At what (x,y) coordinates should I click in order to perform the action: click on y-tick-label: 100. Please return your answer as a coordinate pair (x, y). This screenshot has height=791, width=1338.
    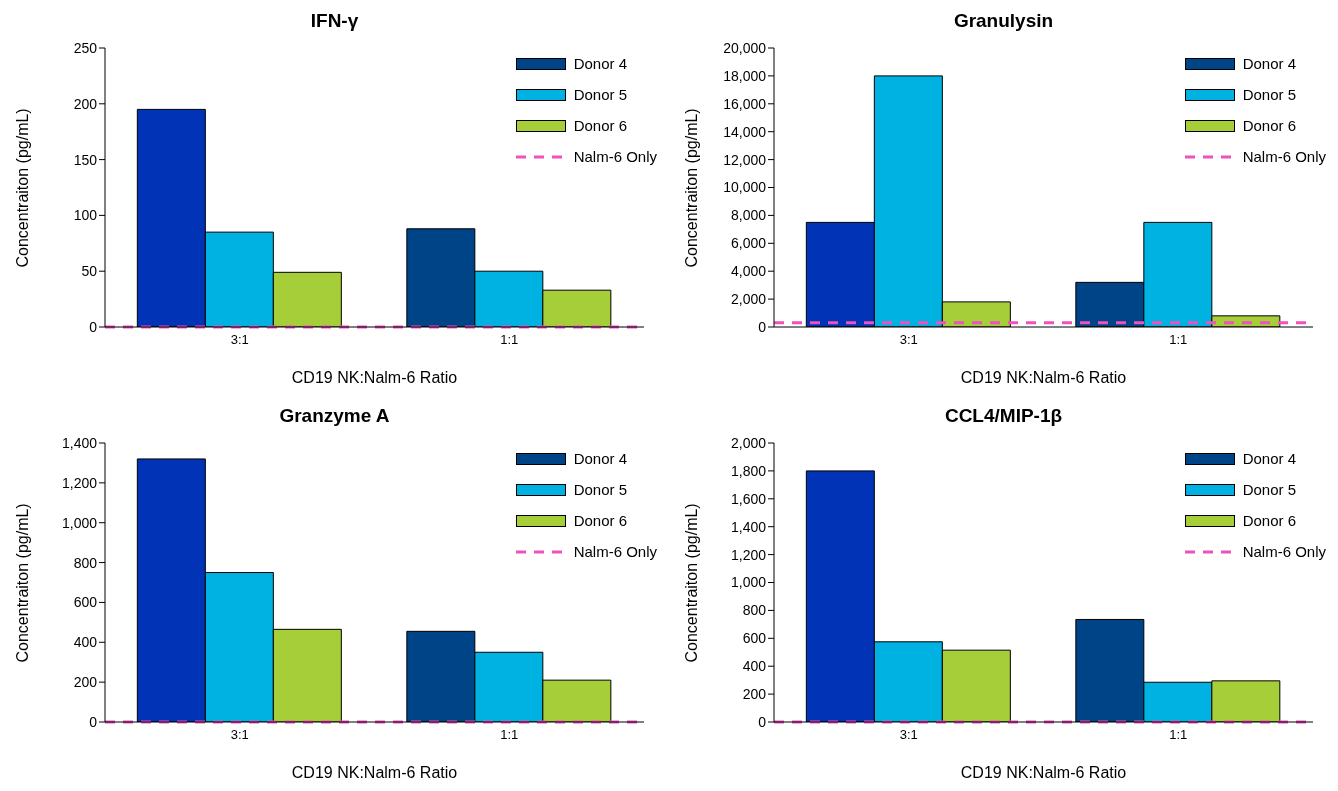
    Looking at the image, I should click on (85, 215).